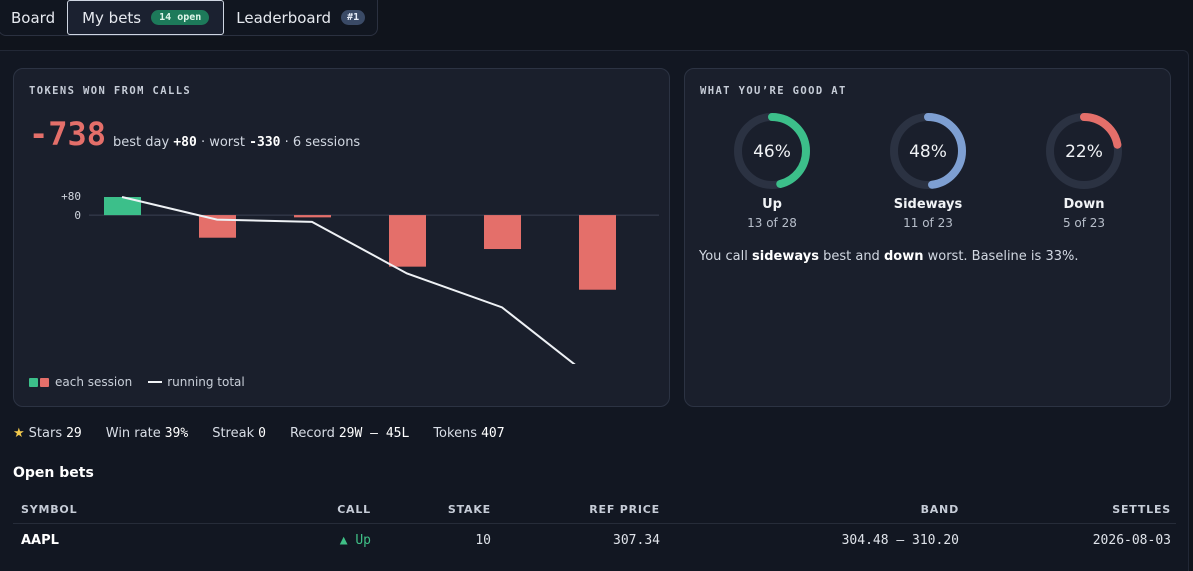 This screenshot has width=1193, height=571. I want to click on ring-sideways-chart: 48%, so click(928, 151).